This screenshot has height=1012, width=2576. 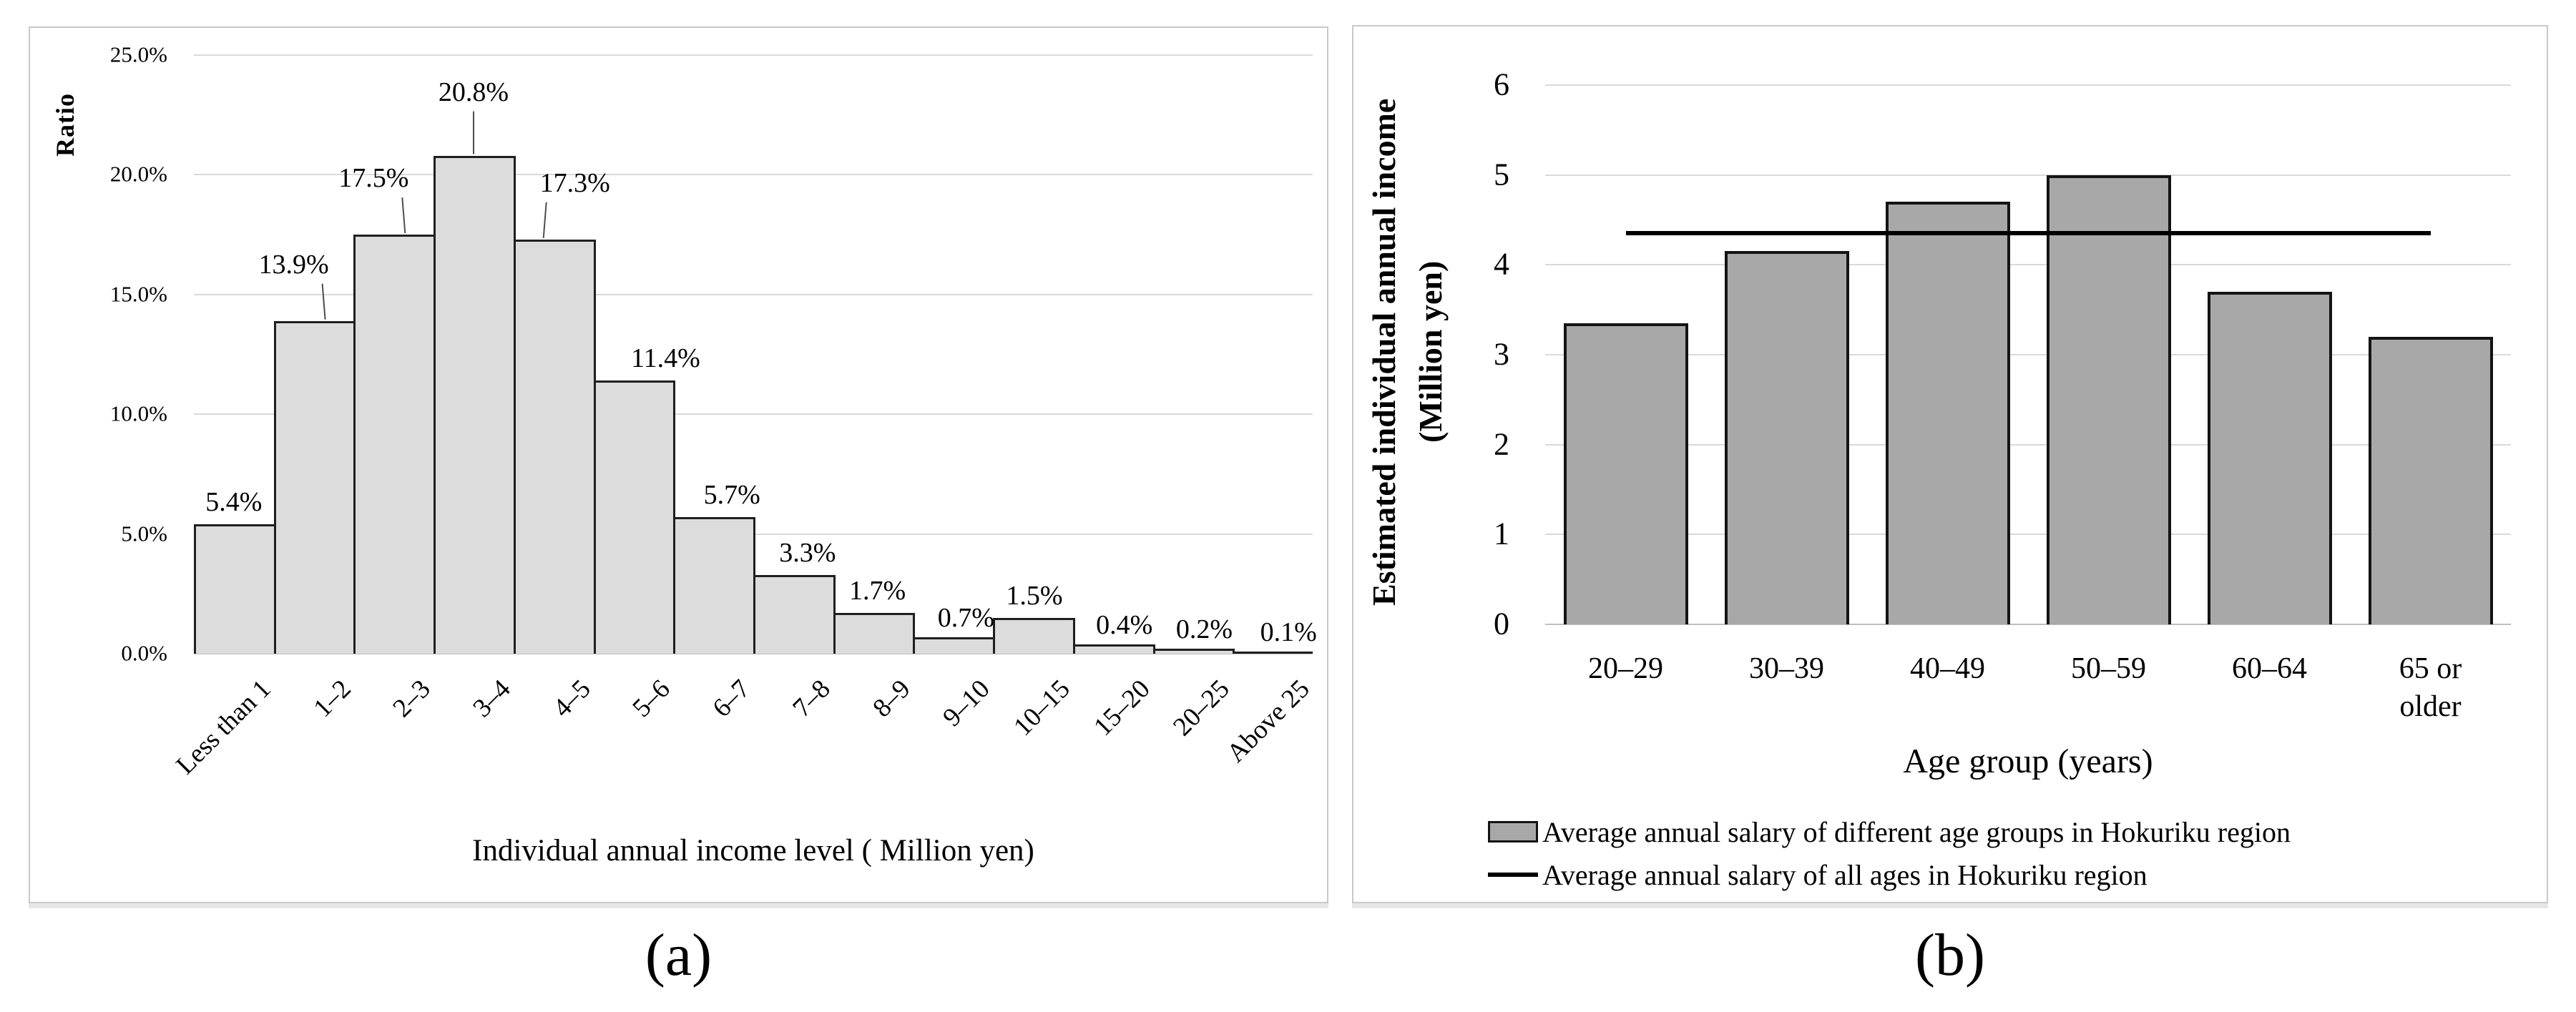 I want to click on y-tick-label: 10.0%, so click(x=138, y=413).